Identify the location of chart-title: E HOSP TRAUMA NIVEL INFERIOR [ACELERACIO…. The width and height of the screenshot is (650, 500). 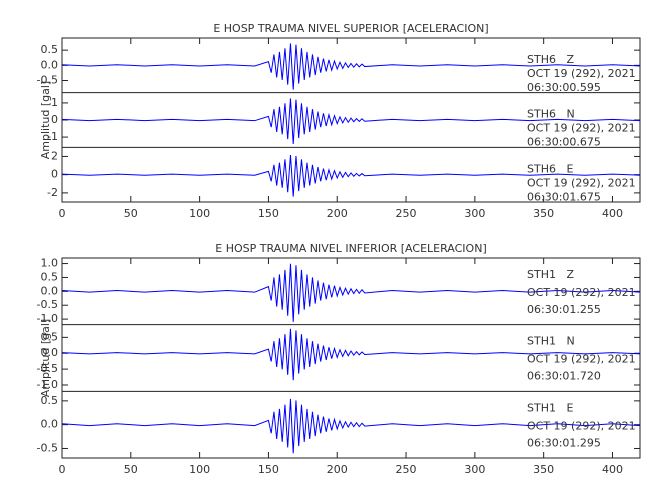
(350, 248).